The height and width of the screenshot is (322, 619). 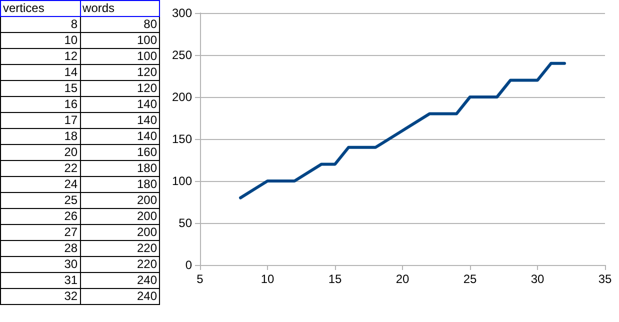 I want to click on x-tick-label: 20, so click(x=403, y=279).